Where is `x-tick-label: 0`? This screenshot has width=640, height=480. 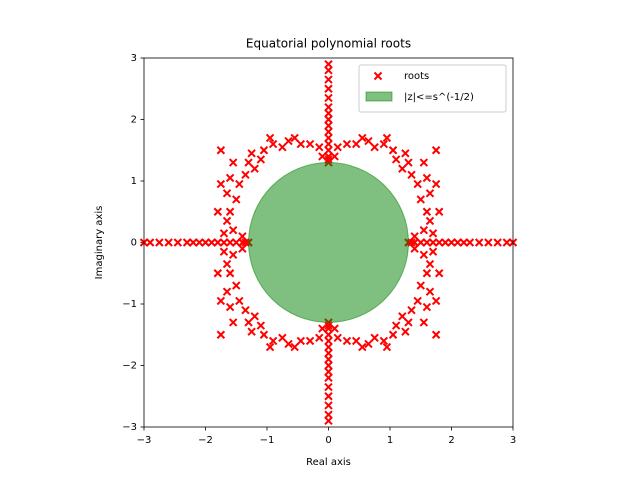 x-tick-label: 0 is located at coordinates (328, 440).